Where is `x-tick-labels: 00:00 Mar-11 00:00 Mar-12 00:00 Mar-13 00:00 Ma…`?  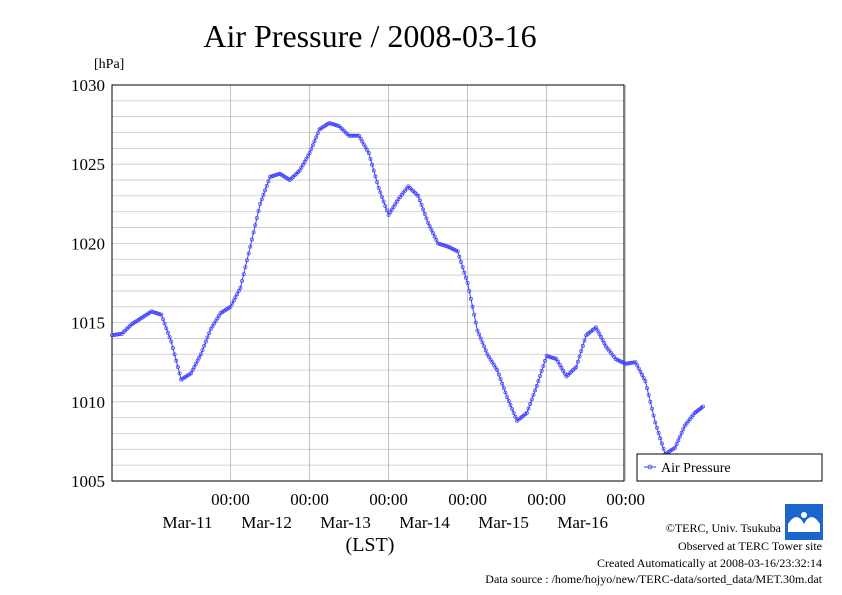 x-tick-labels: 00:00 Mar-11 00:00 Mar-12 00:00 Mar-13 00:00 Ma… is located at coordinates (404, 511).